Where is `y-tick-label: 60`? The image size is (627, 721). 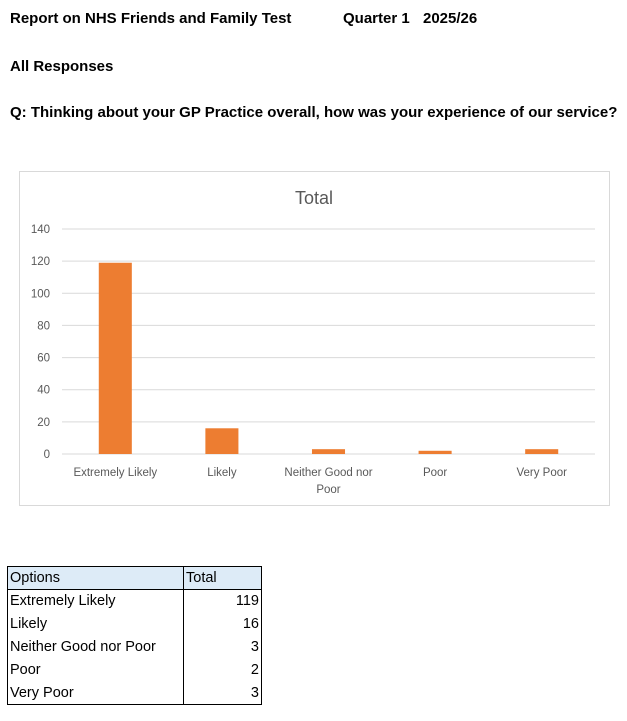
y-tick-label: 60 is located at coordinates (43, 359).